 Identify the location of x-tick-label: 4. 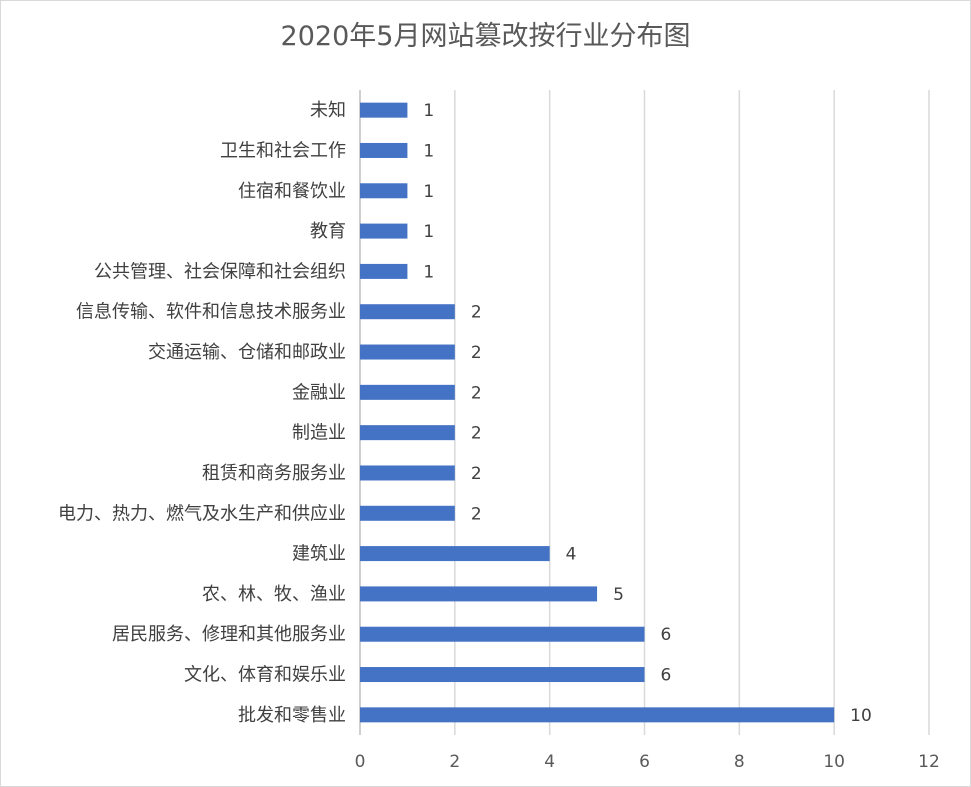
(549, 762).